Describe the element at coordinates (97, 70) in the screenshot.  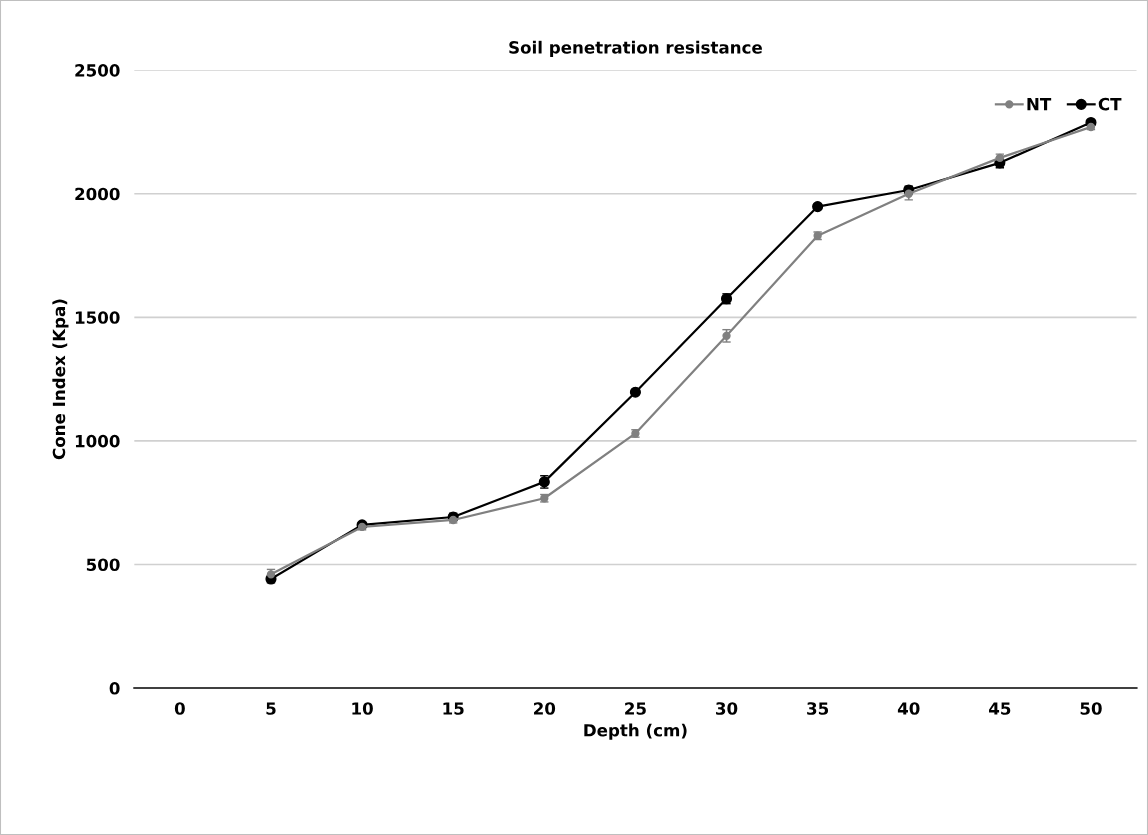
I see `y-tick-label: 2500` at that location.